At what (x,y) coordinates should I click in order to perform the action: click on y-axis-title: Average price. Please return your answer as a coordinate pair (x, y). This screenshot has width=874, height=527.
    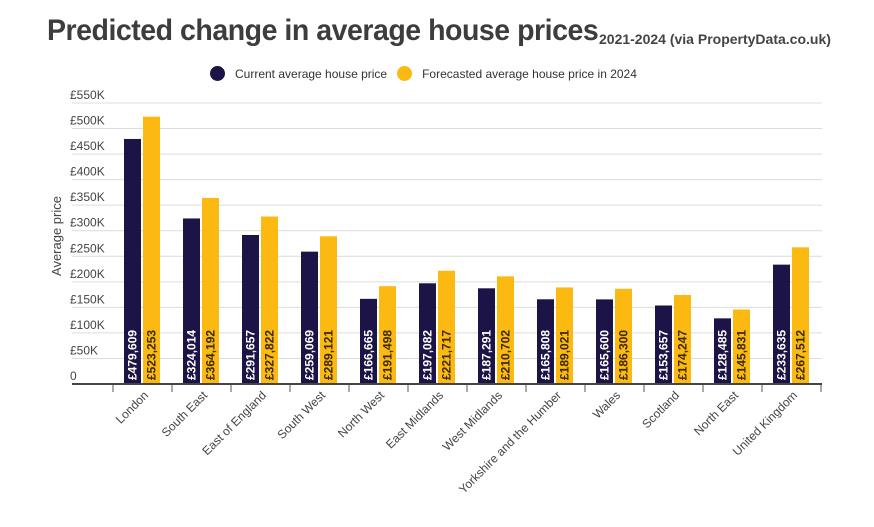
    Looking at the image, I should click on (56, 236).